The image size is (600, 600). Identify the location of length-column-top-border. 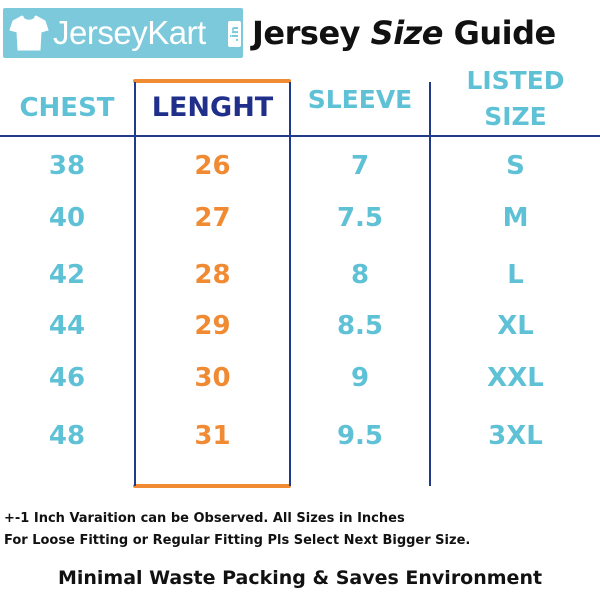
(212, 81).